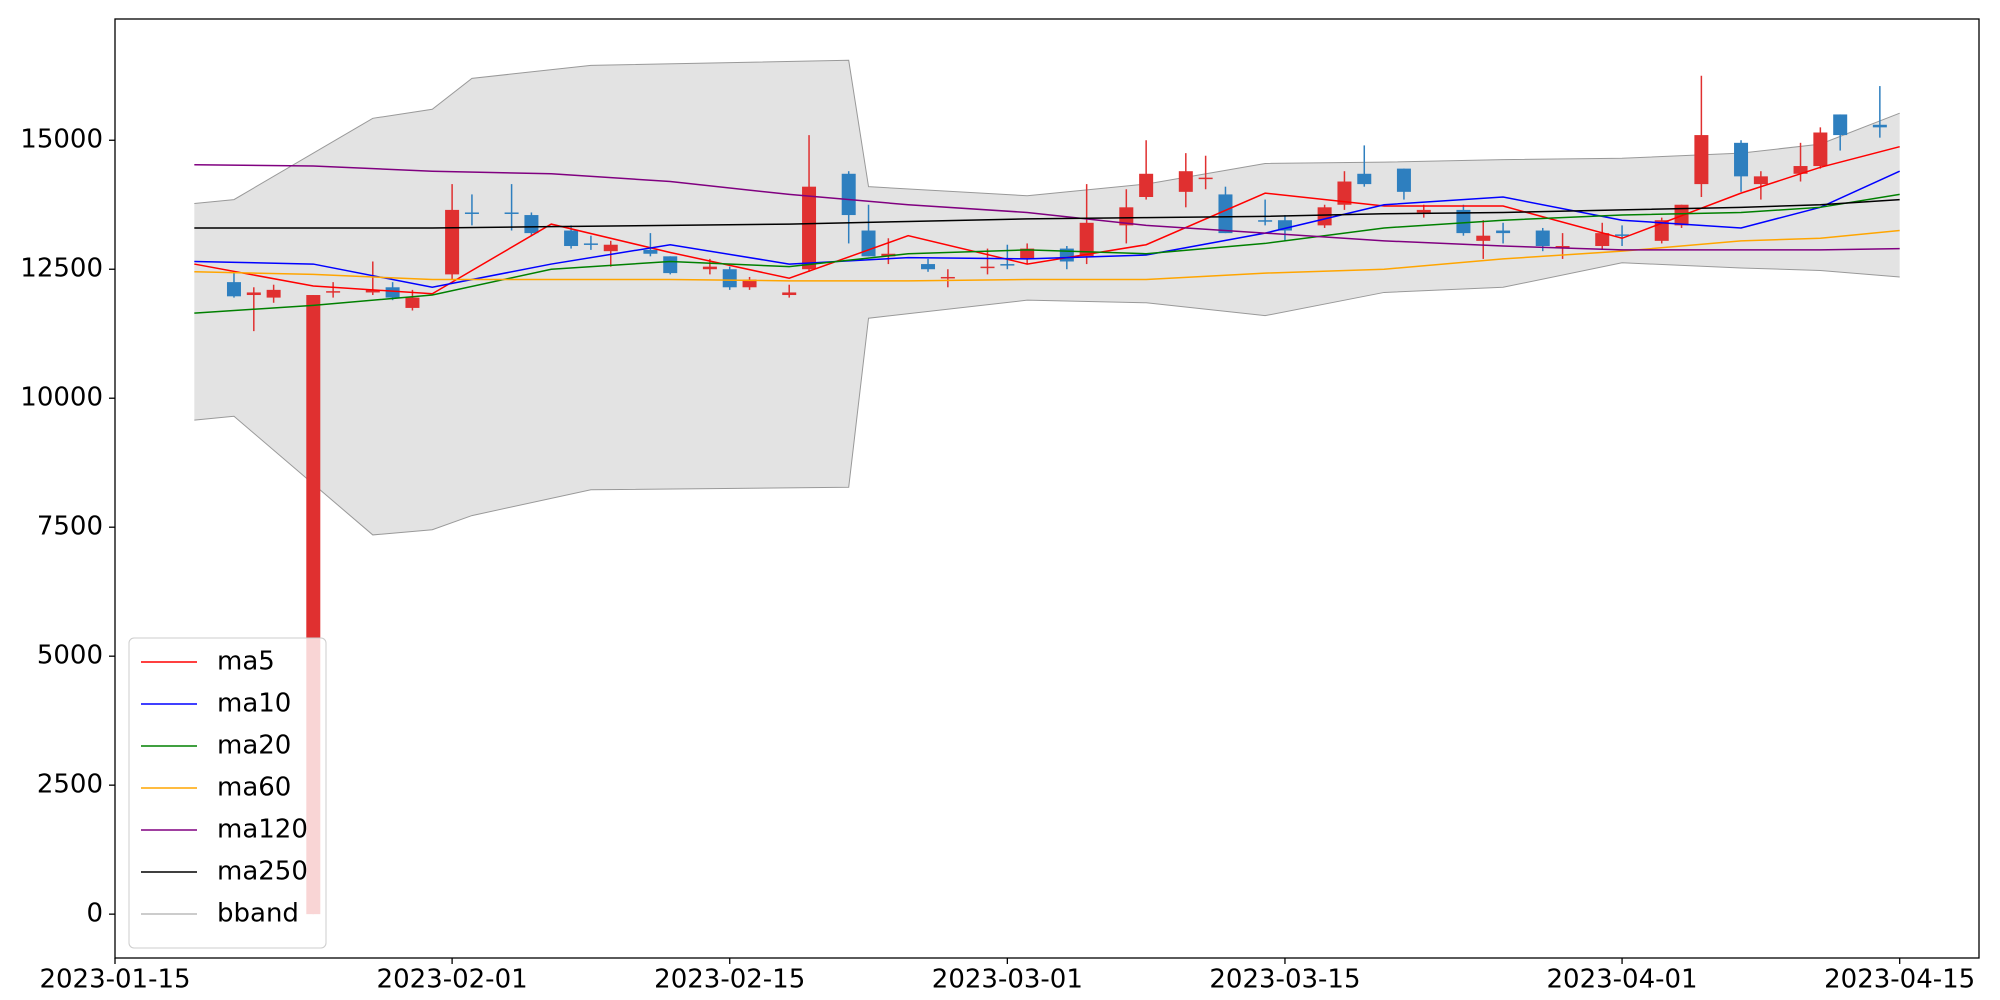  What do you see at coordinates (70, 527) in the screenshot?
I see `y-tick-label: 7500` at bounding box center [70, 527].